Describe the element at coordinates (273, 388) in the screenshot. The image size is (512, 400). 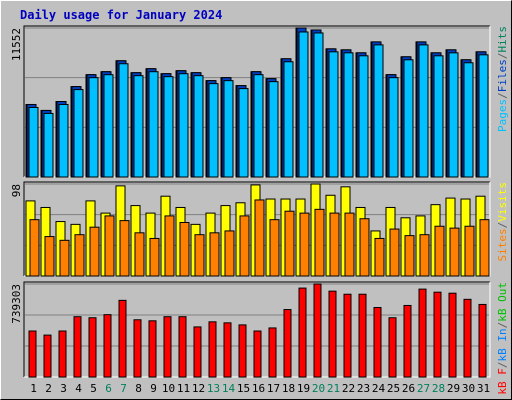
I see `x-tick-label: 17` at that location.